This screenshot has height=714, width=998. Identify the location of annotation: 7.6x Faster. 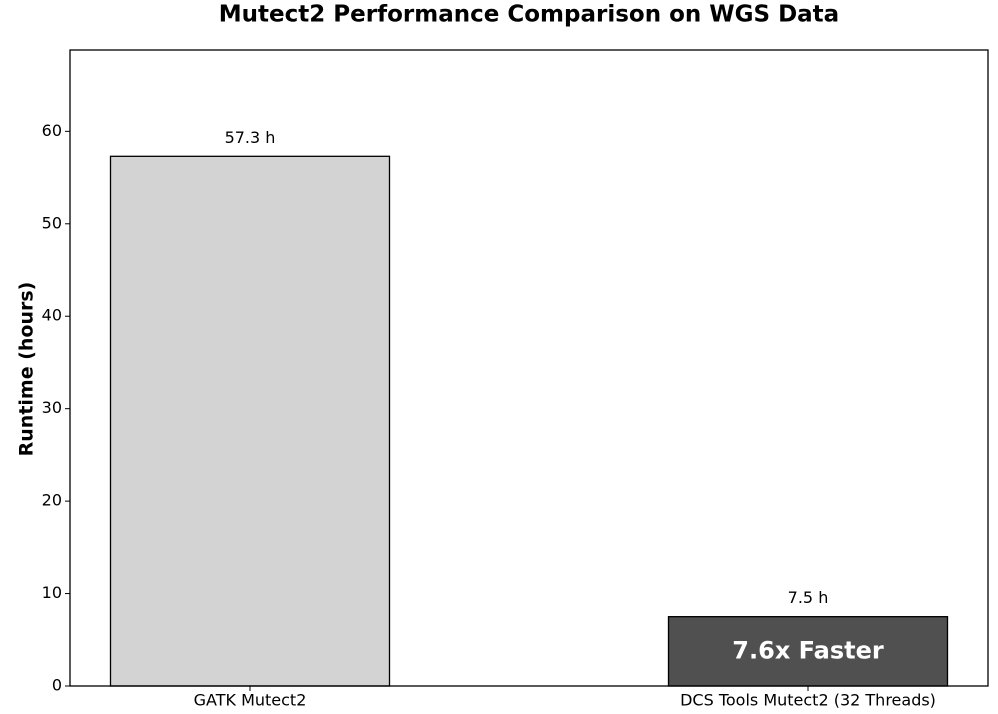
(808, 650).